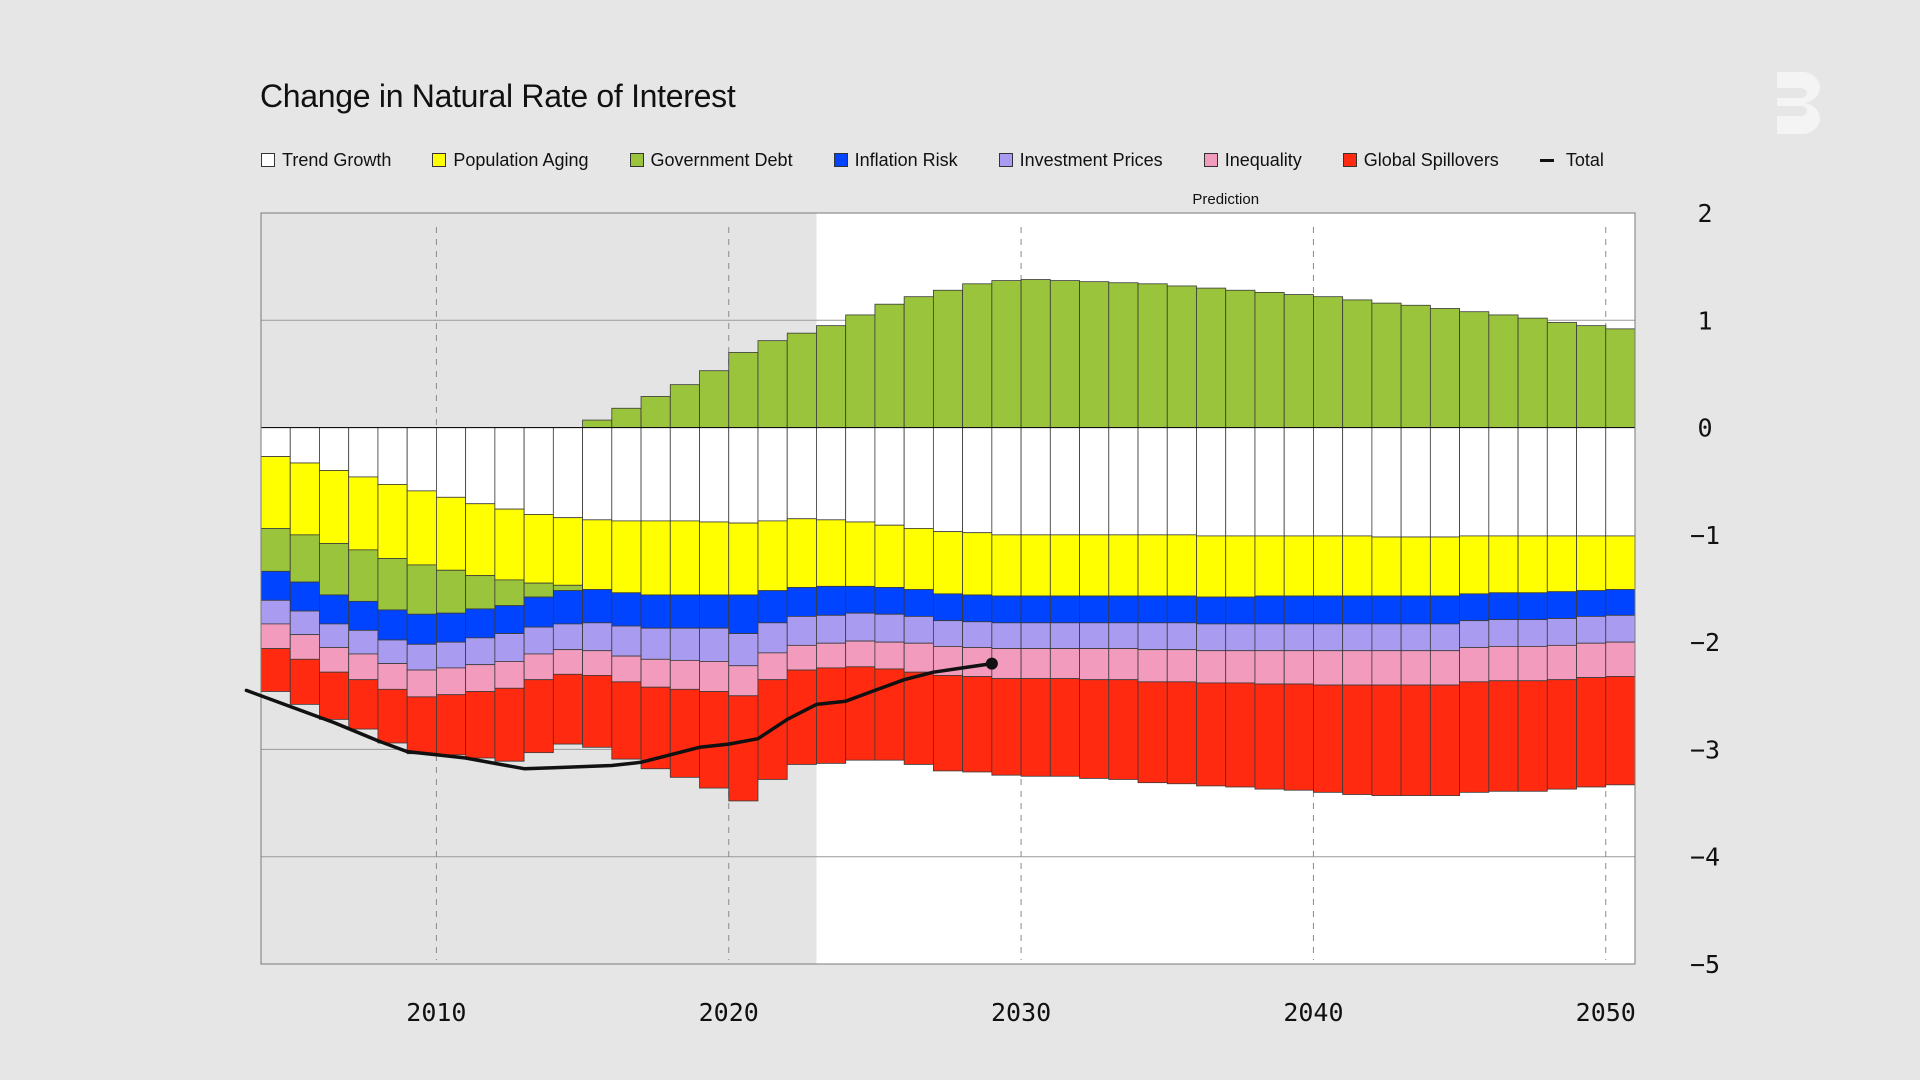  What do you see at coordinates (1584, 159) in the screenshot?
I see `legend-label: Total` at bounding box center [1584, 159].